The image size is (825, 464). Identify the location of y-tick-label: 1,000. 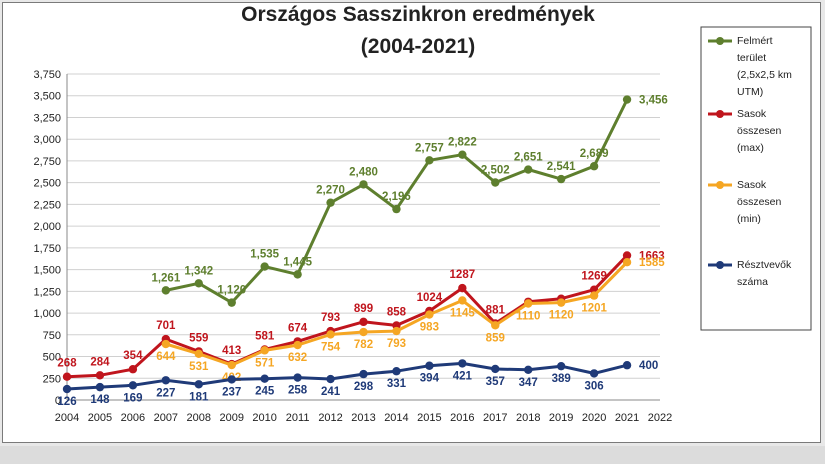
(47, 314).